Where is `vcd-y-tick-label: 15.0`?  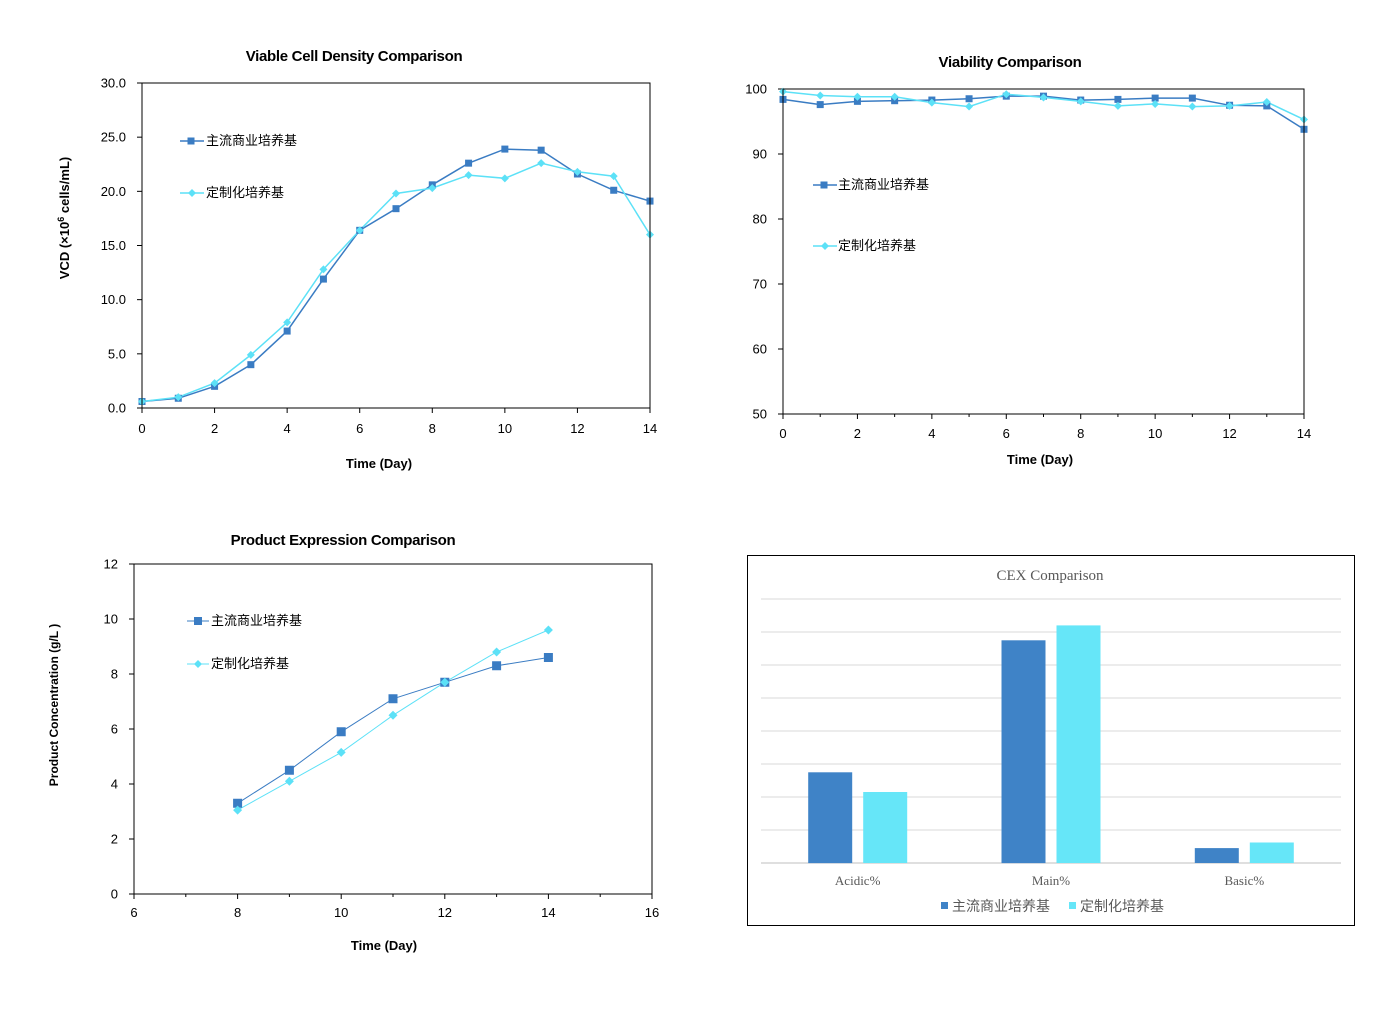
vcd-y-tick-label: 15.0 is located at coordinates (113, 245).